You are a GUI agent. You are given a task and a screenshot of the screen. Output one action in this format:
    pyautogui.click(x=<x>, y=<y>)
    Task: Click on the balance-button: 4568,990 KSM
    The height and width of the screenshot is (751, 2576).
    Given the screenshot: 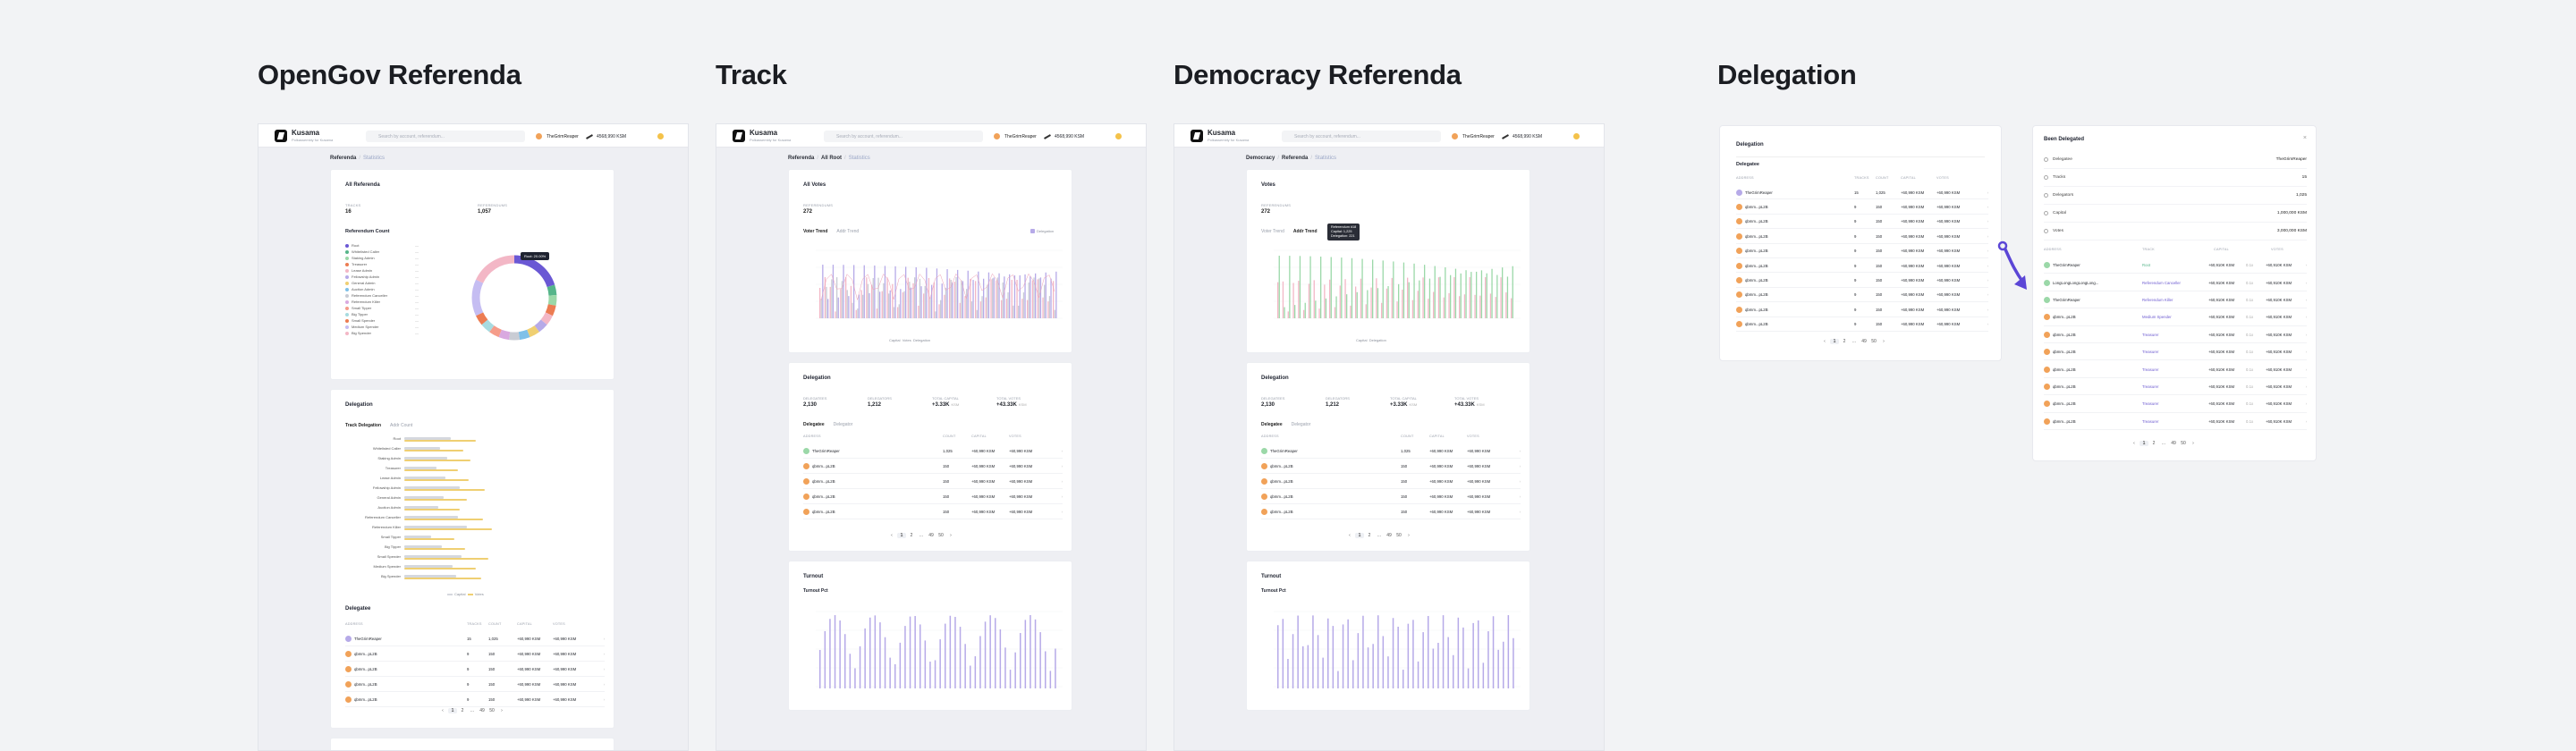 What is the action you would take?
    pyautogui.click(x=1522, y=135)
    